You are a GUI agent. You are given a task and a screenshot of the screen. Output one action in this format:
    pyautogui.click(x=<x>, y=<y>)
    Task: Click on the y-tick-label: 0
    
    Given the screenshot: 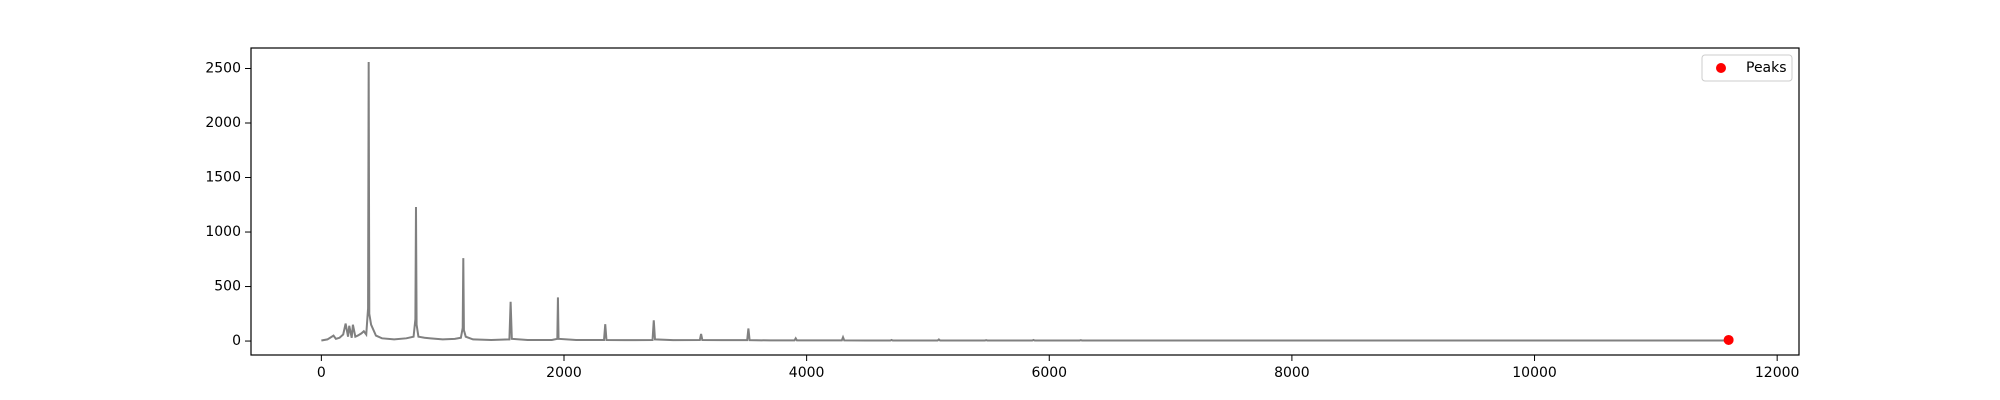 What is the action you would take?
    pyautogui.click(x=236, y=341)
    